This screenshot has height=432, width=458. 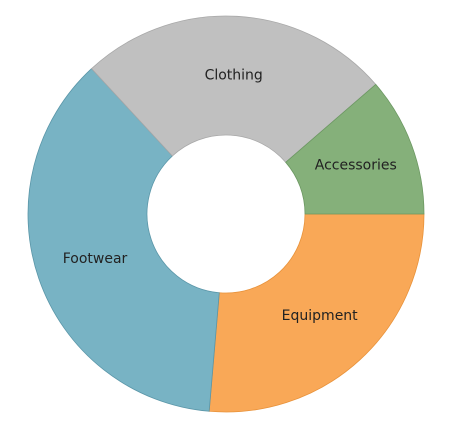 I want to click on slice-label-accessories: Accessories, so click(x=356, y=166).